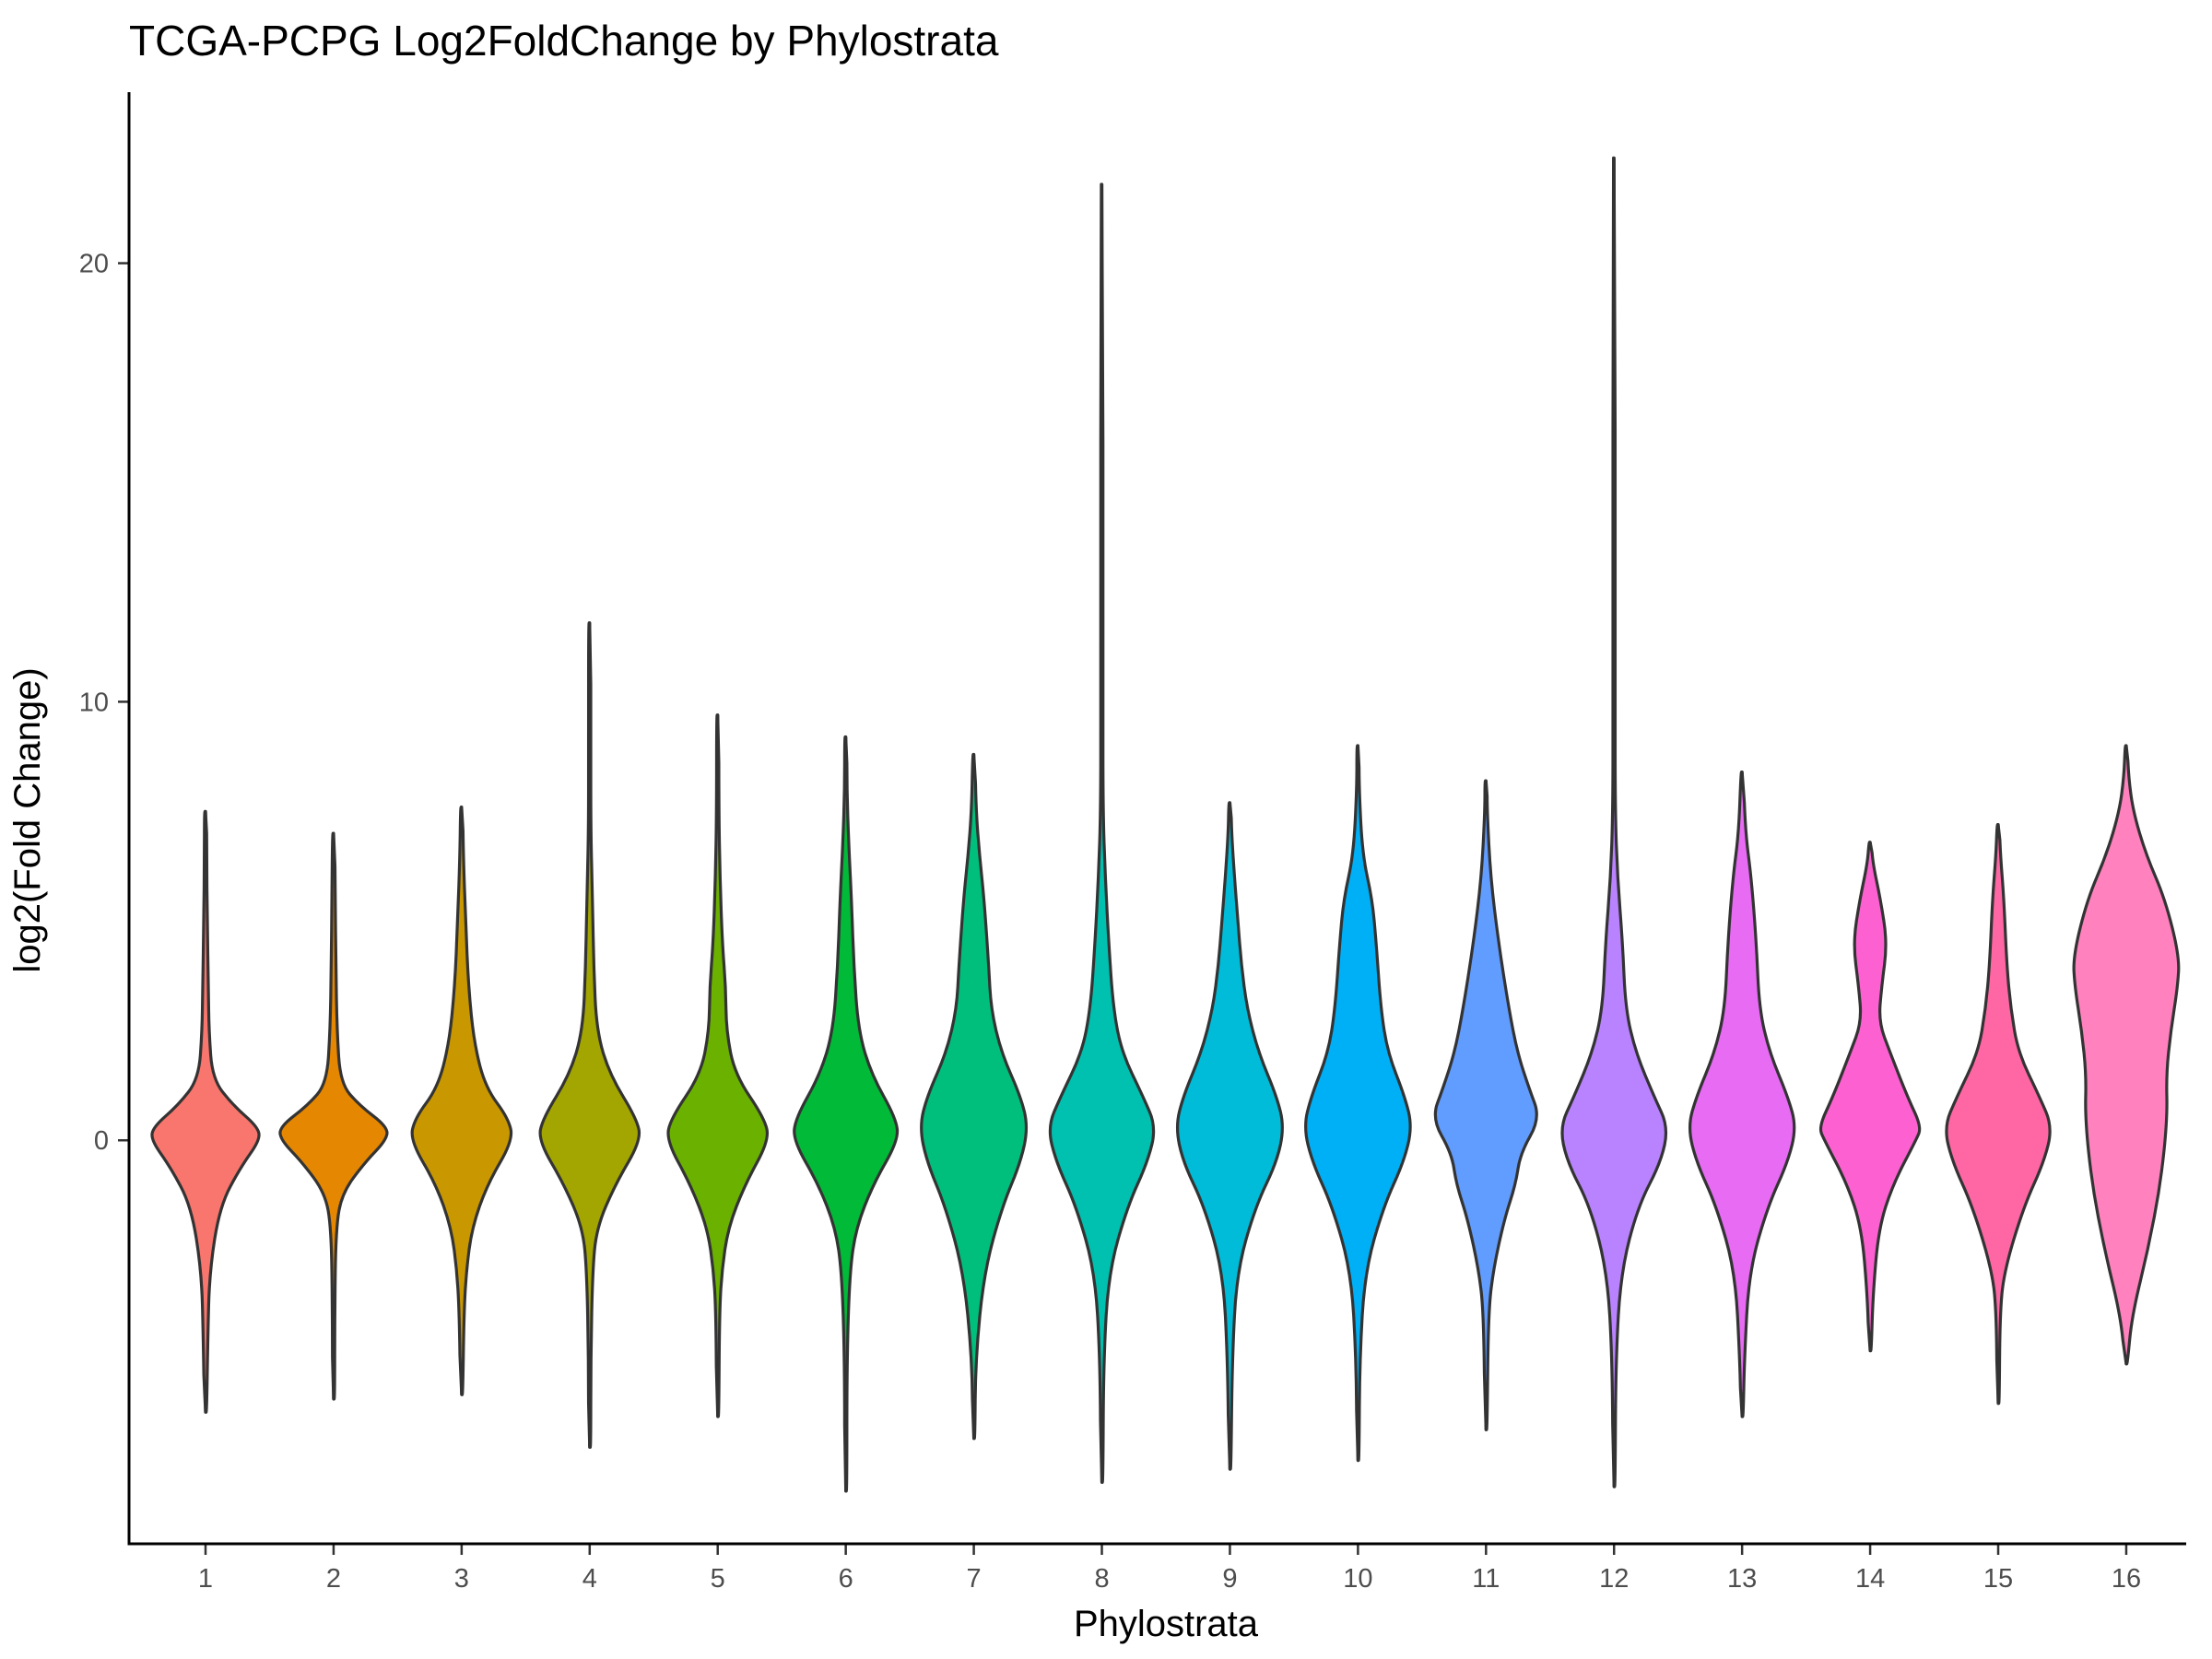 Image resolution: width=2212 pixels, height=1659 pixels. I want to click on x-tick-label: 8, so click(1101, 1579).